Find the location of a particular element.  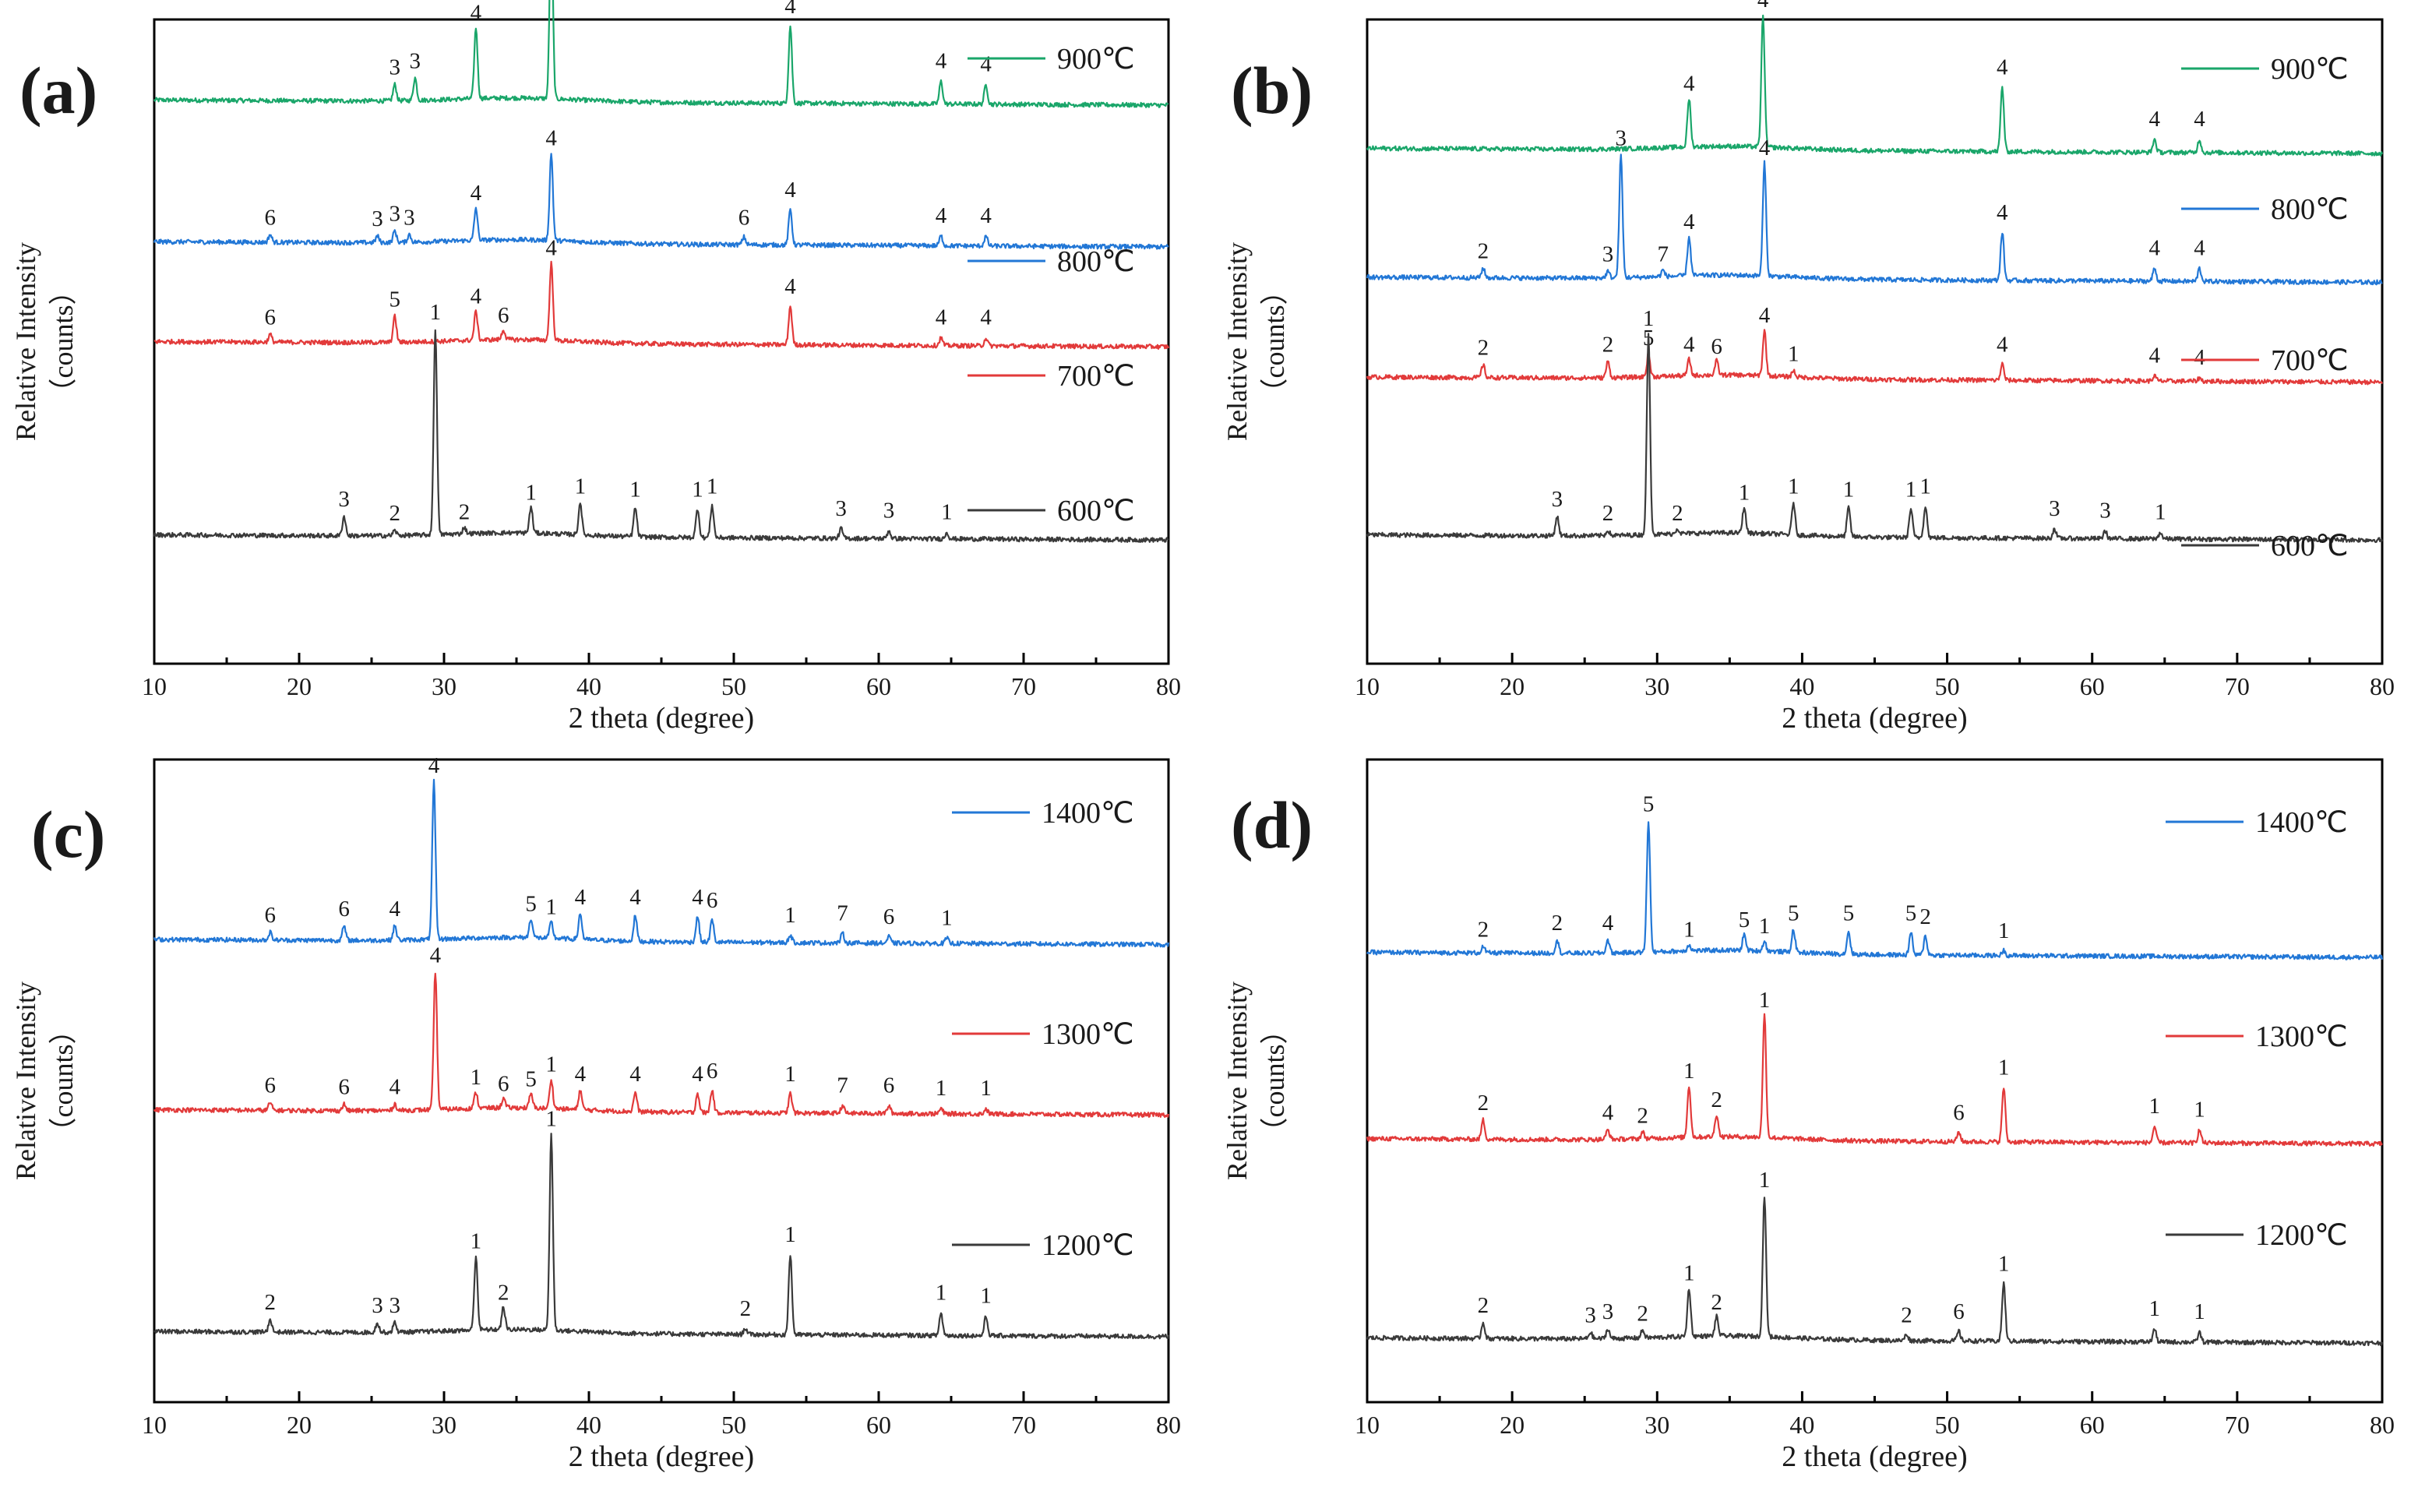

series-1200℃: 2 3 3 1 2 1 2 1 1 1 1200℃ is located at coordinates (661, 1224).